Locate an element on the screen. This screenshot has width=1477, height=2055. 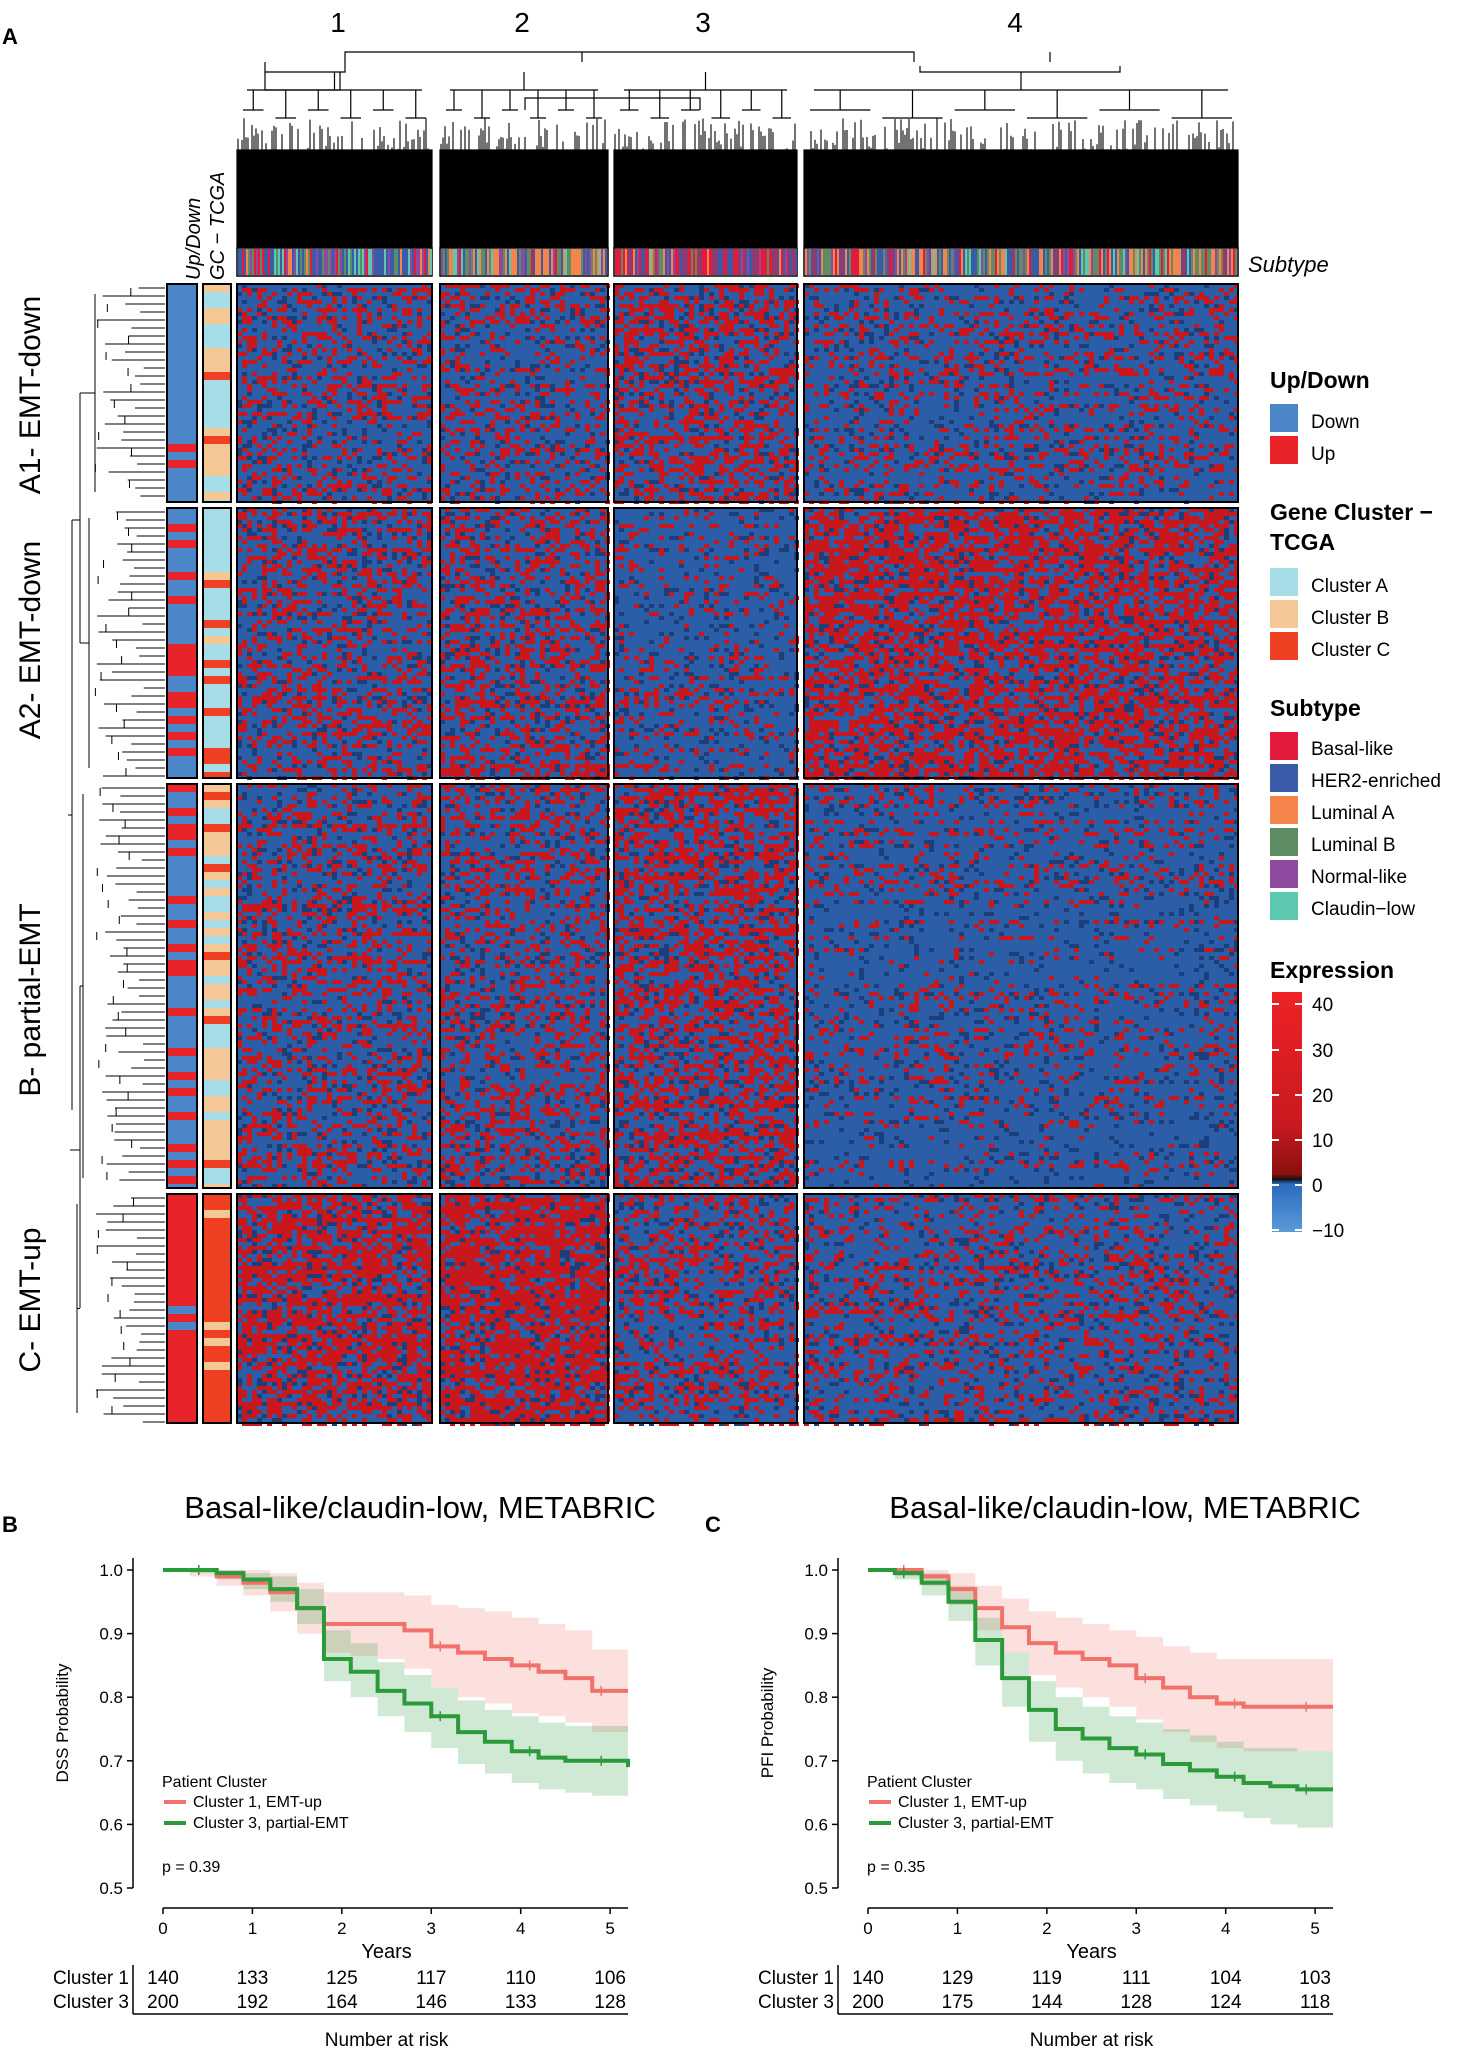
km-legend-label: Cluster 3, partial-EMT is located at coordinates (271, 1823).